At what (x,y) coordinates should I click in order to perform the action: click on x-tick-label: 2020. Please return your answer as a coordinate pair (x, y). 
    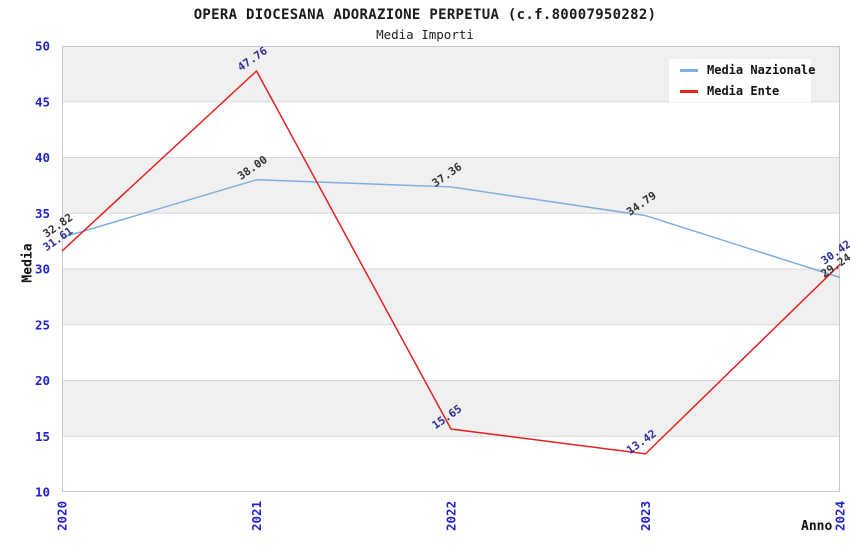
    Looking at the image, I should click on (62, 516).